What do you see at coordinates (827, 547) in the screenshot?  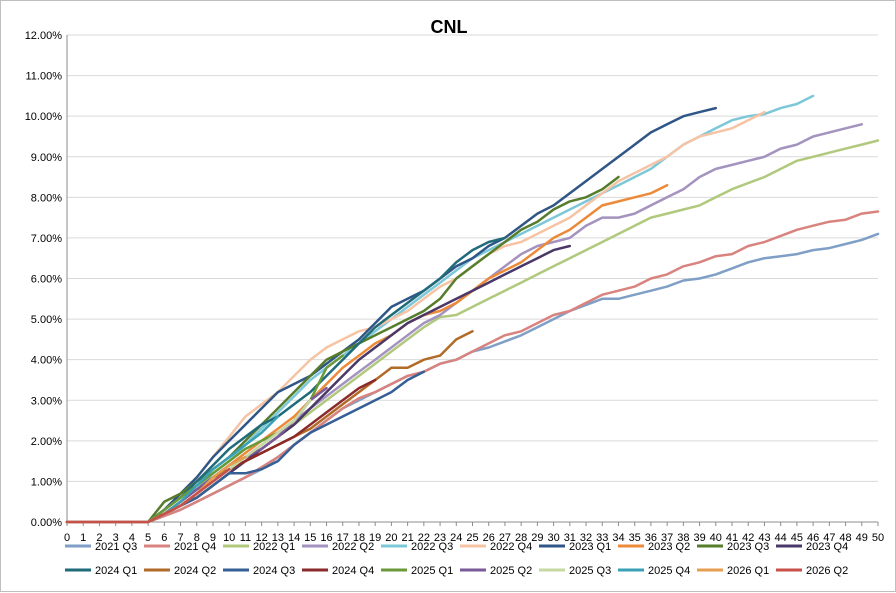 I see `legend-label: 2023 Q4` at bounding box center [827, 547].